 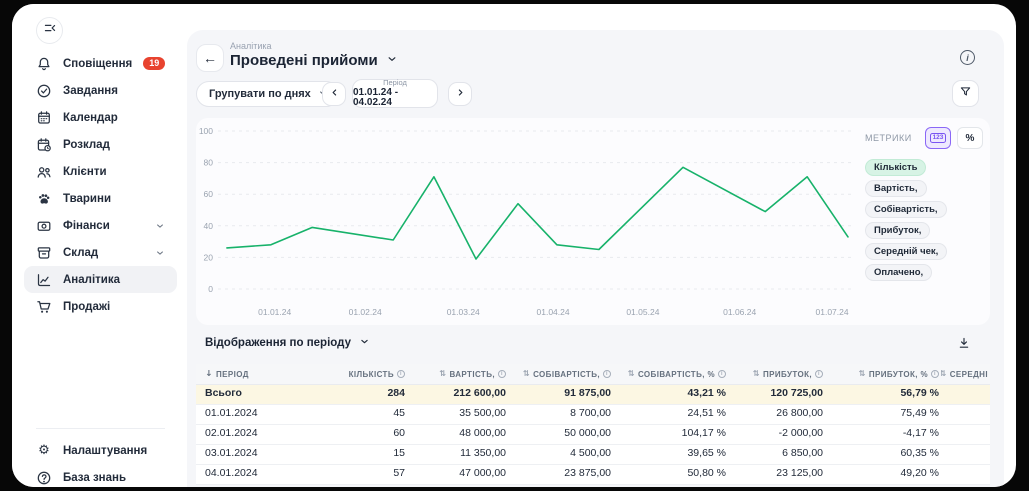 What do you see at coordinates (920, 432) in the screenshot?
I see `cell-profit-pct: -4,17 %` at bounding box center [920, 432].